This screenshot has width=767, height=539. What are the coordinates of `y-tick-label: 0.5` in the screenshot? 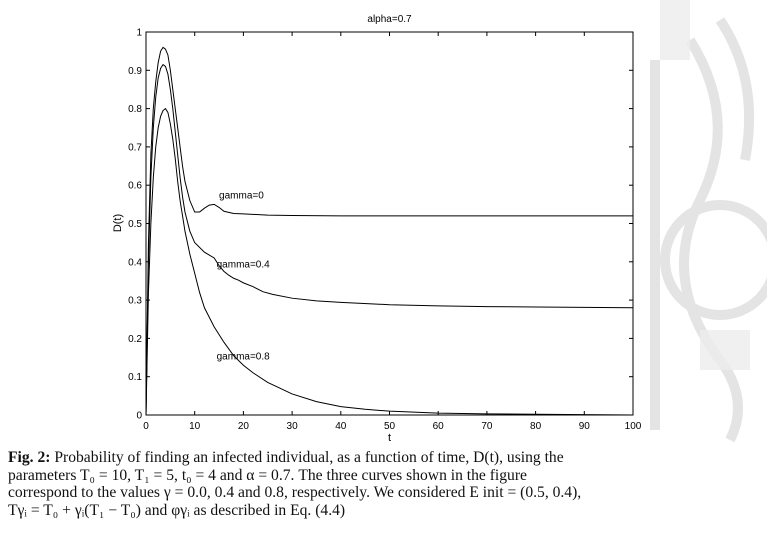 It's located at (135, 224).